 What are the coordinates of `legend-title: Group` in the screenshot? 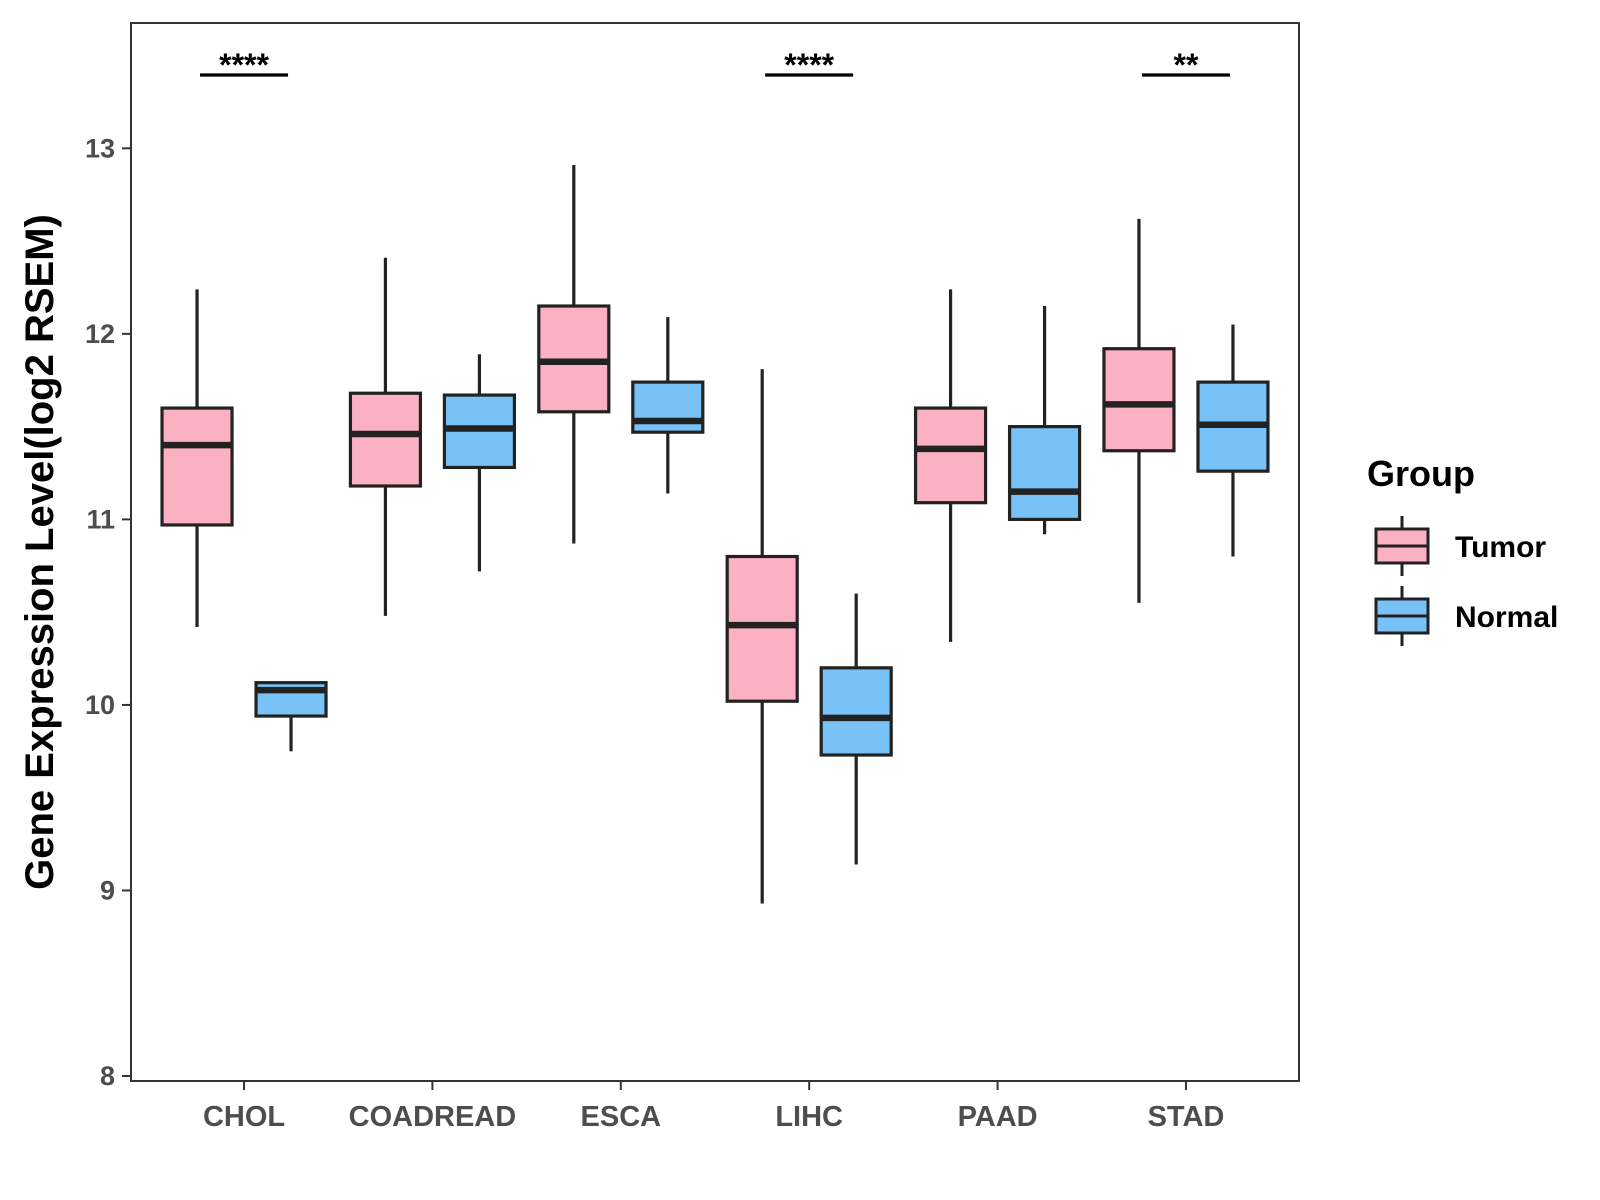 It's located at (1421, 473).